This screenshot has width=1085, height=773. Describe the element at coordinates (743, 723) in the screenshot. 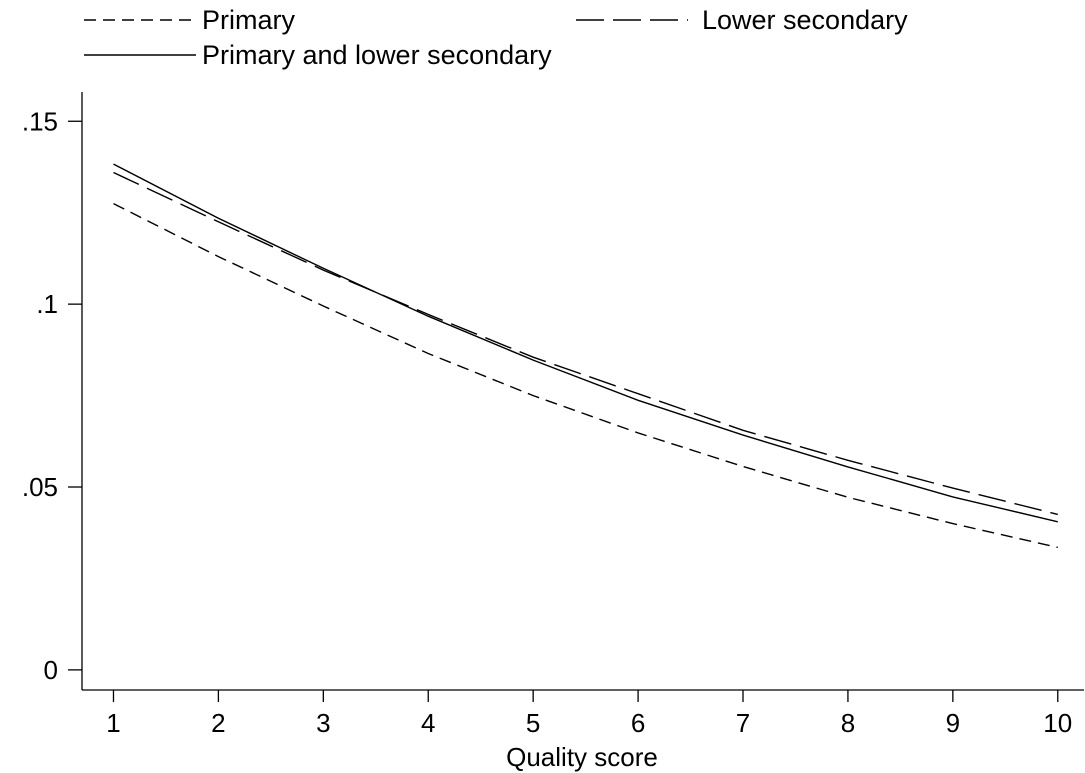

I see `x-tick-label: 7` at that location.